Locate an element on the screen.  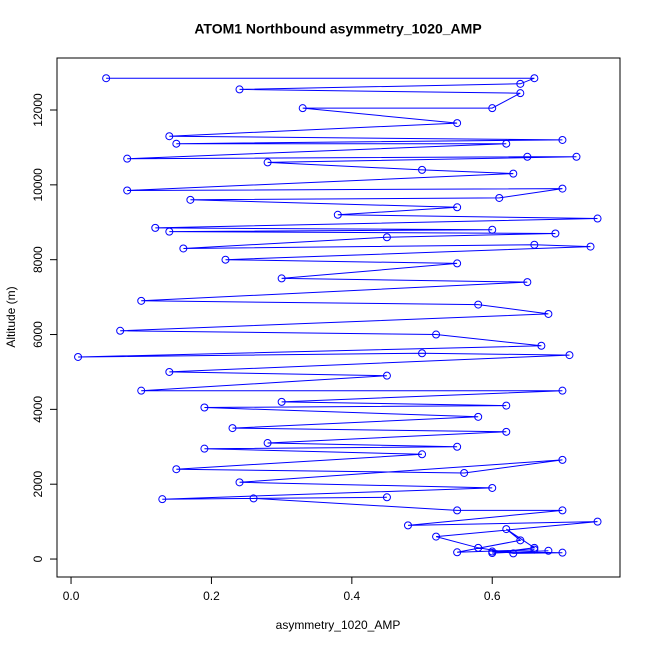
x-axis-label: asymmetry_1020_AMP is located at coordinates (338, 625).